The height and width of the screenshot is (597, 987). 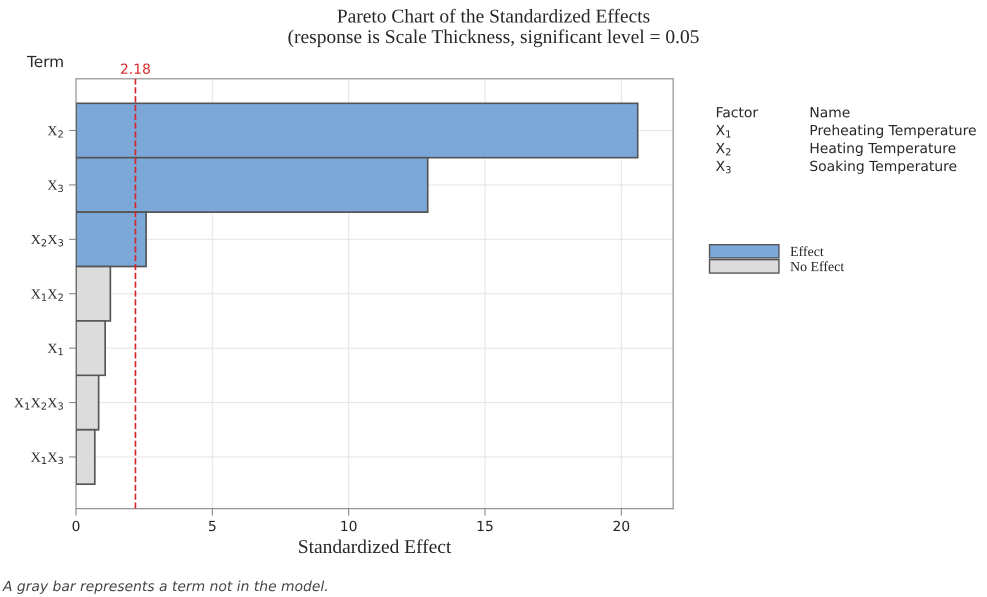 I want to click on y-axis-title: Term, so click(x=44, y=62).